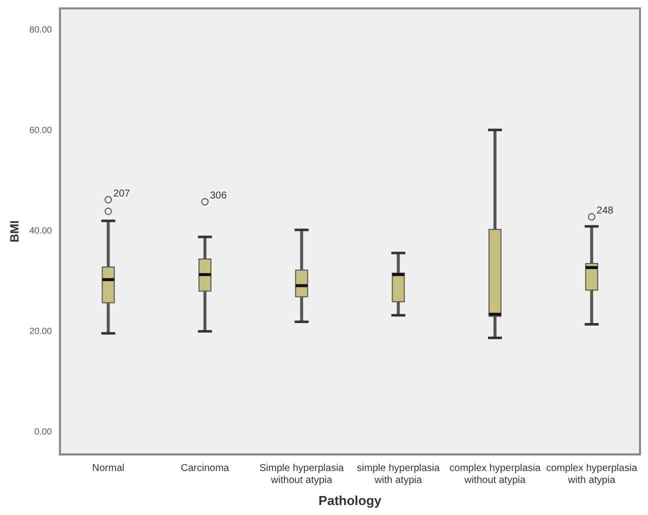  I want to click on annotation: 207, so click(121, 194).